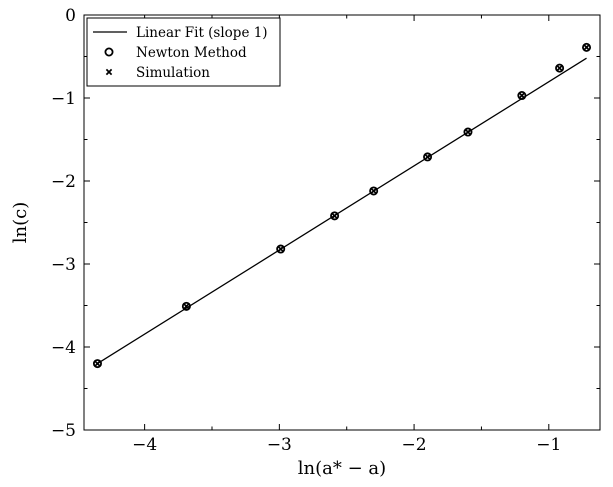 Image resolution: width=613 pixels, height=487 pixels. What do you see at coordinates (70, 16) in the screenshot?
I see `y-tick-label: 0` at bounding box center [70, 16].